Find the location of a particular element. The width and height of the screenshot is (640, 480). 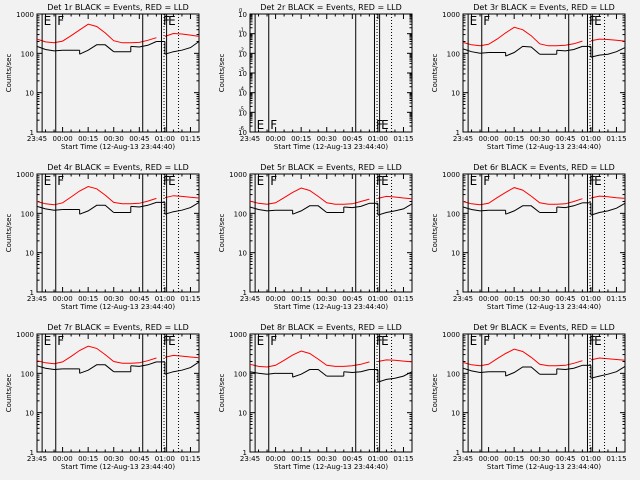

y-tick-exponent: -4 is located at coordinates (241, 90).